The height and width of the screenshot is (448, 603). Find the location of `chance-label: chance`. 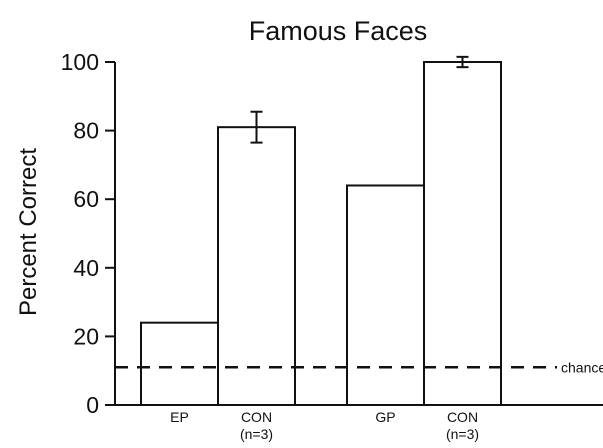

chance-label: chance is located at coordinates (582, 367).